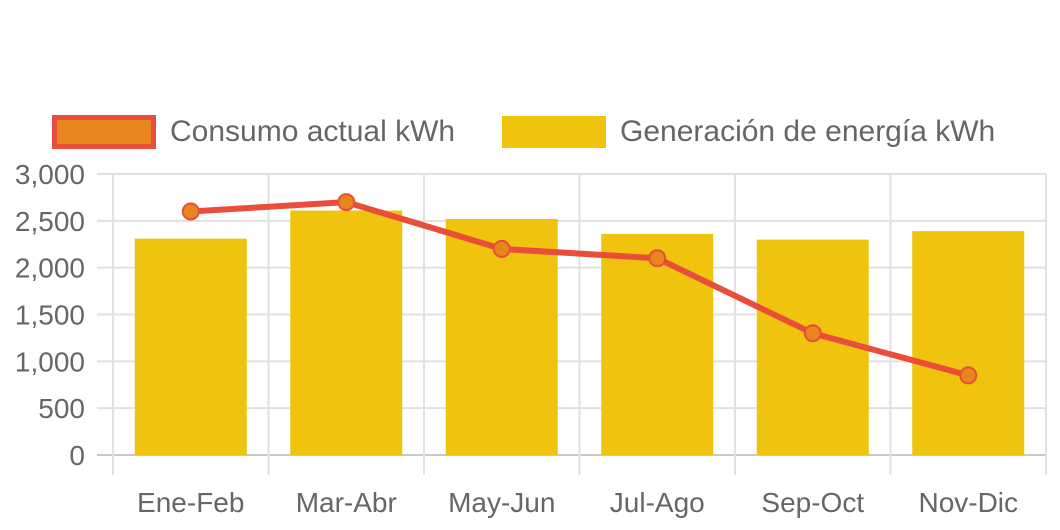  What do you see at coordinates (313, 131) in the screenshot?
I see `legend-label-consumo: Consumo actual kWh` at bounding box center [313, 131].